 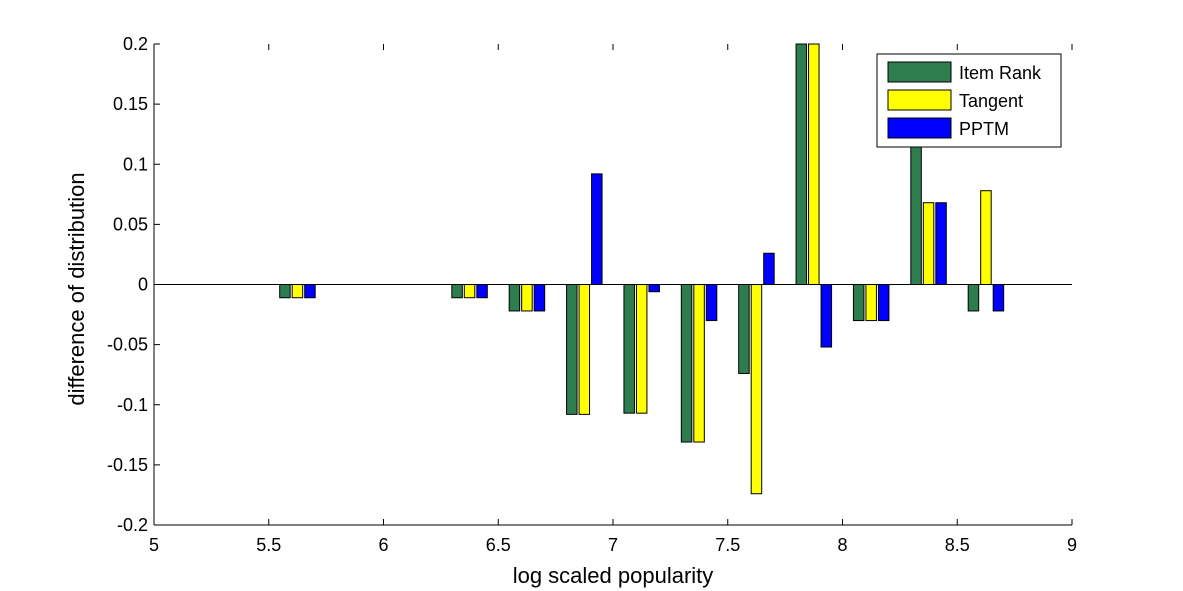 What do you see at coordinates (383, 545) in the screenshot?
I see `x-tick-label: 6` at bounding box center [383, 545].